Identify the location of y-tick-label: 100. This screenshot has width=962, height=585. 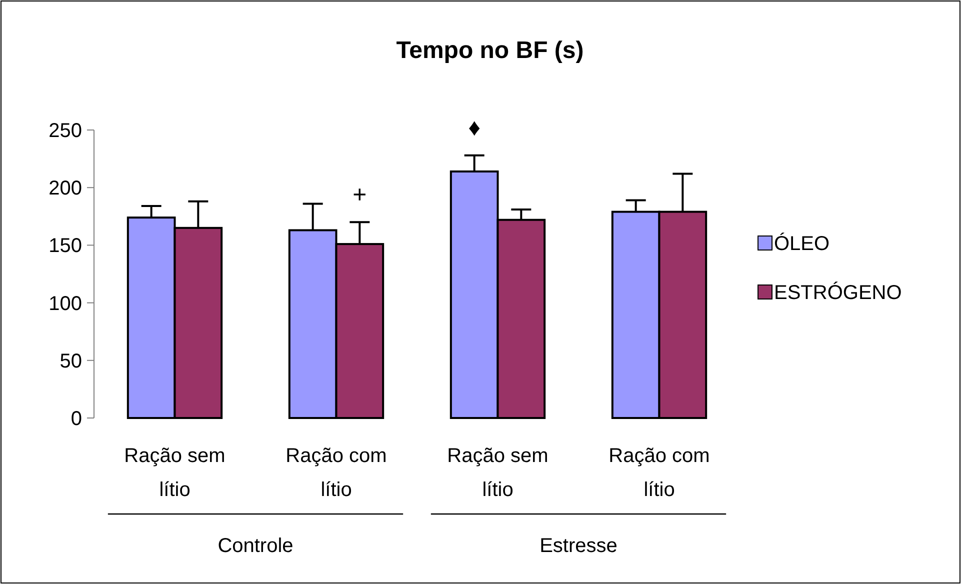
(65, 303).